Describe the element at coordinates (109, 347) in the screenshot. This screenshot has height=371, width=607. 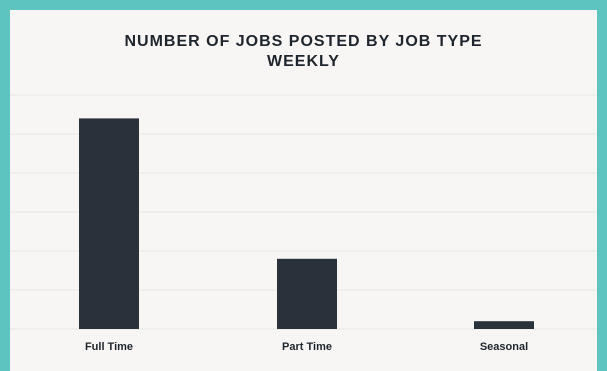
I see `x-tick-label: Full Time` at that location.